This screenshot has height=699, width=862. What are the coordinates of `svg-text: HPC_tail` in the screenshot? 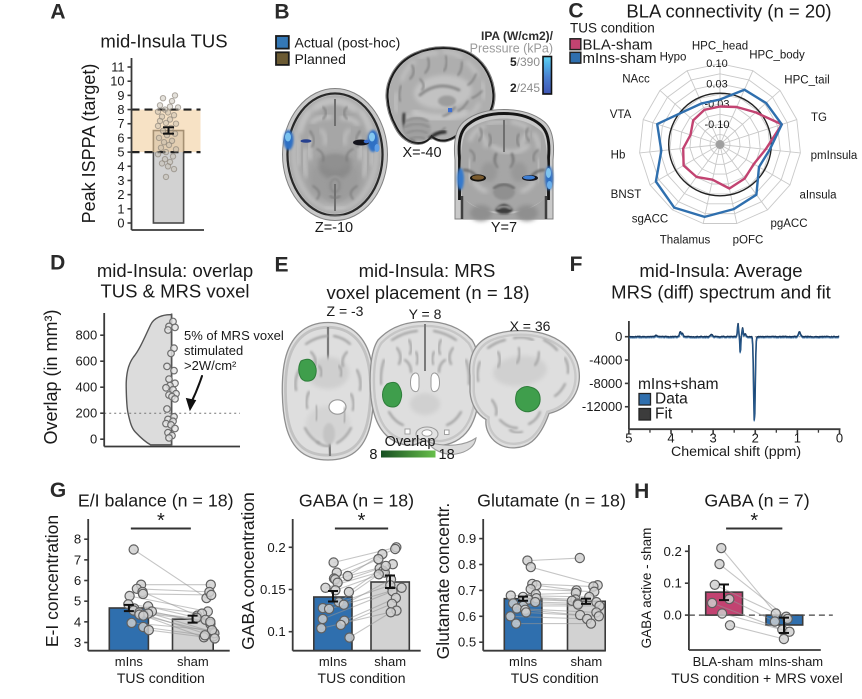 It's located at (806, 81).